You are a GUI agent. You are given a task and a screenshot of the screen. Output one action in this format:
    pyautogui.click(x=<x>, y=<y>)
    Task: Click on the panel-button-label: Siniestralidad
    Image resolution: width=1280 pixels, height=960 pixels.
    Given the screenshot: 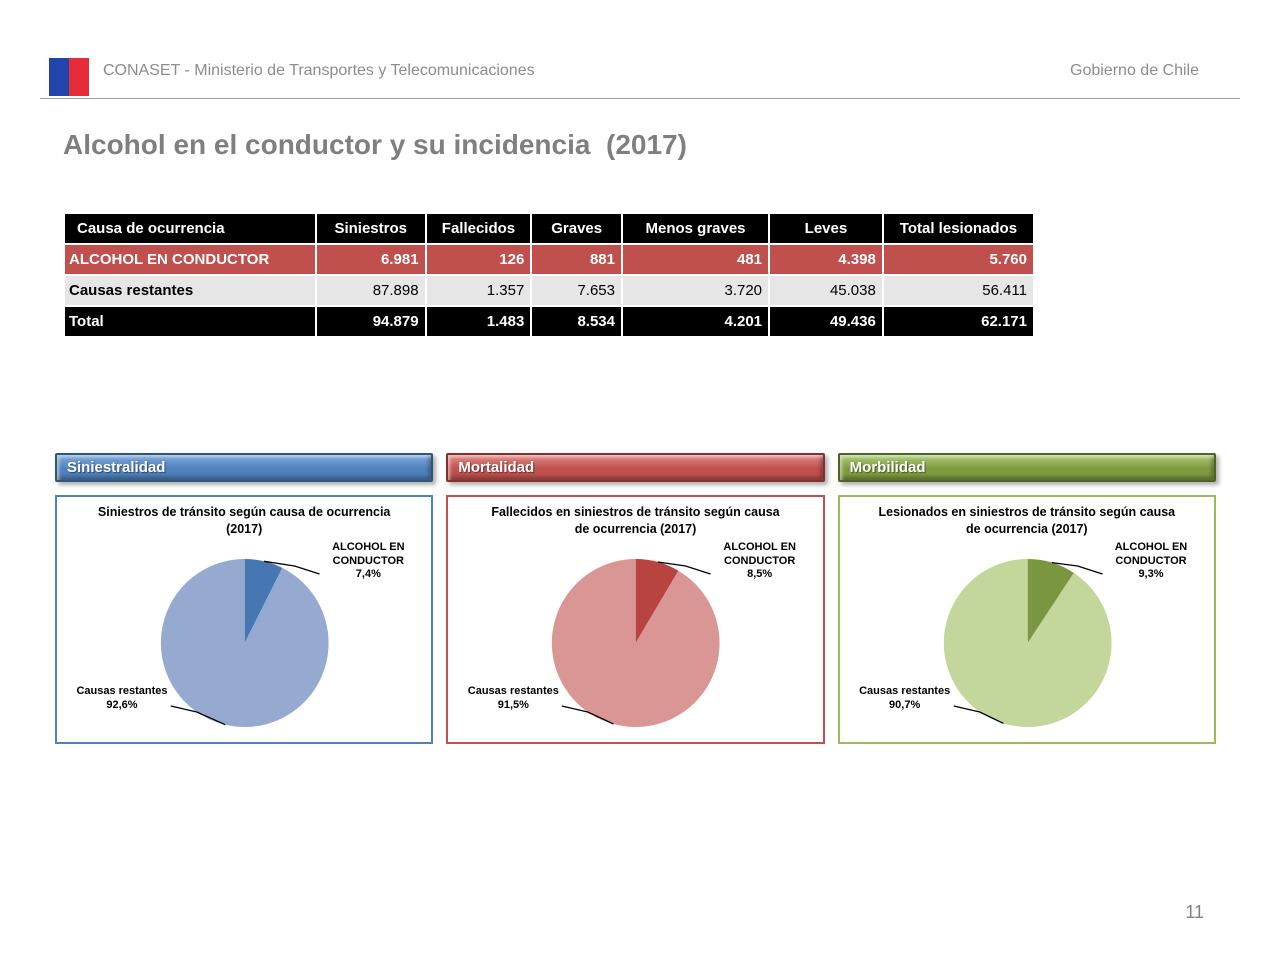 What is the action you would take?
    pyautogui.click(x=116, y=467)
    